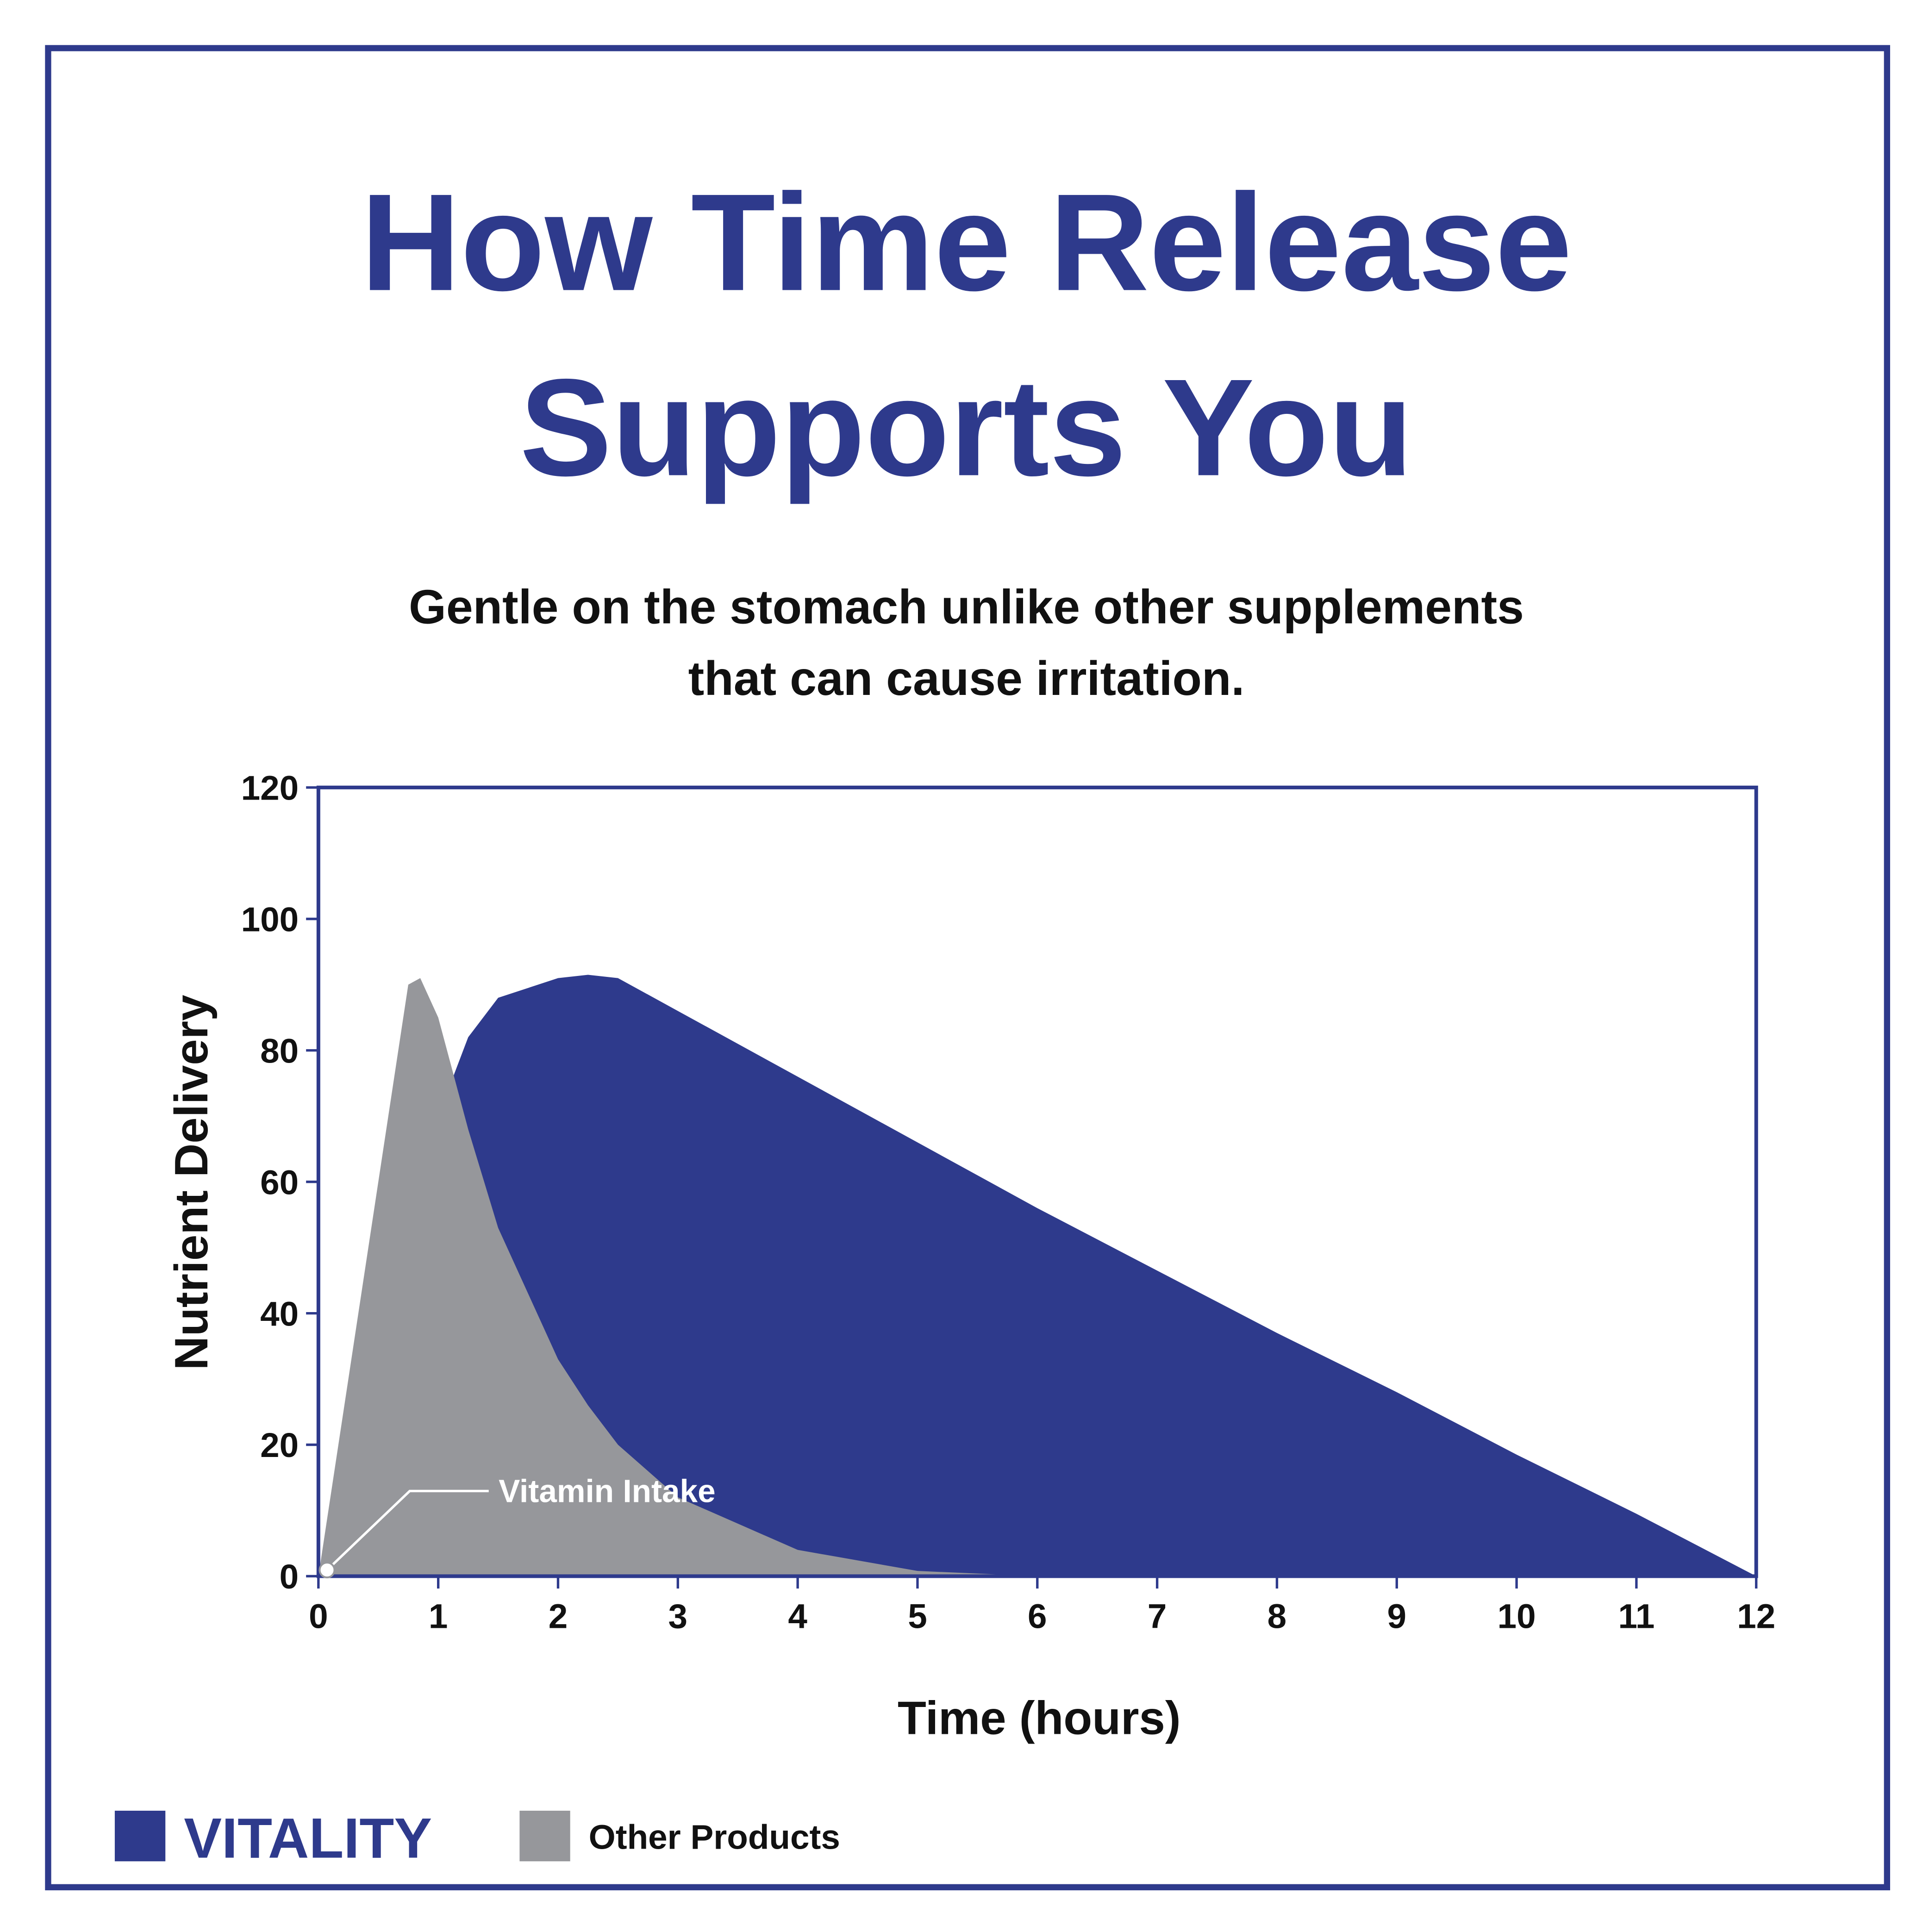 The height and width of the screenshot is (1932, 1929). Describe the element at coordinates (558, 1616) in the screenshot. I see `x-tick-label: 2` at that location.